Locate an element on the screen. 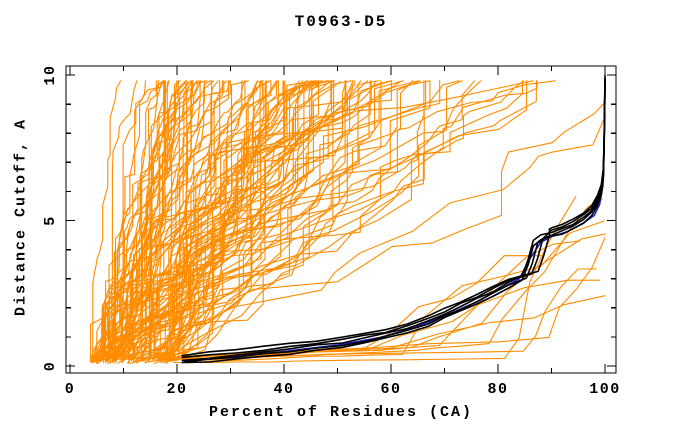 Image resolution: width=680 pixels, height=440 pixels. x-tick-label: 40 is located at coordinates (283, 389).